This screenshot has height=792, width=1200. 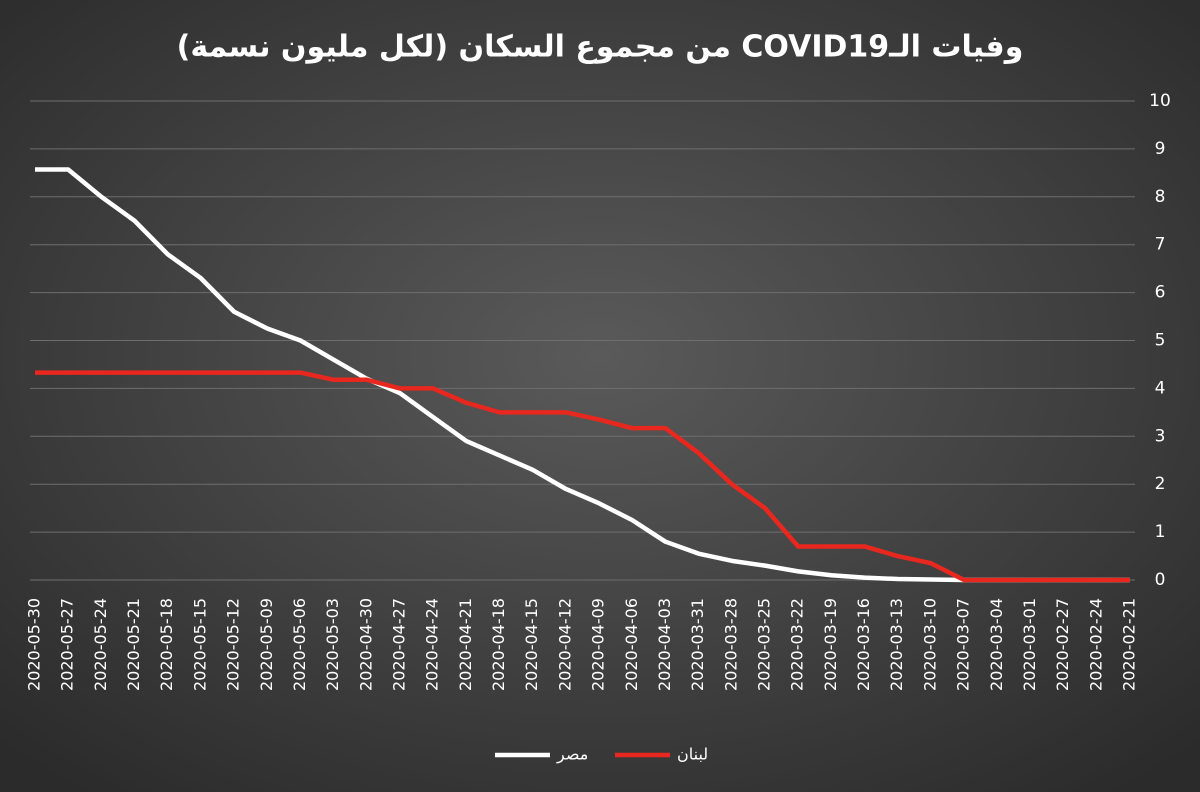 I want to click on x-tick-label: 2020-05-15, so click(x=199, y=644).